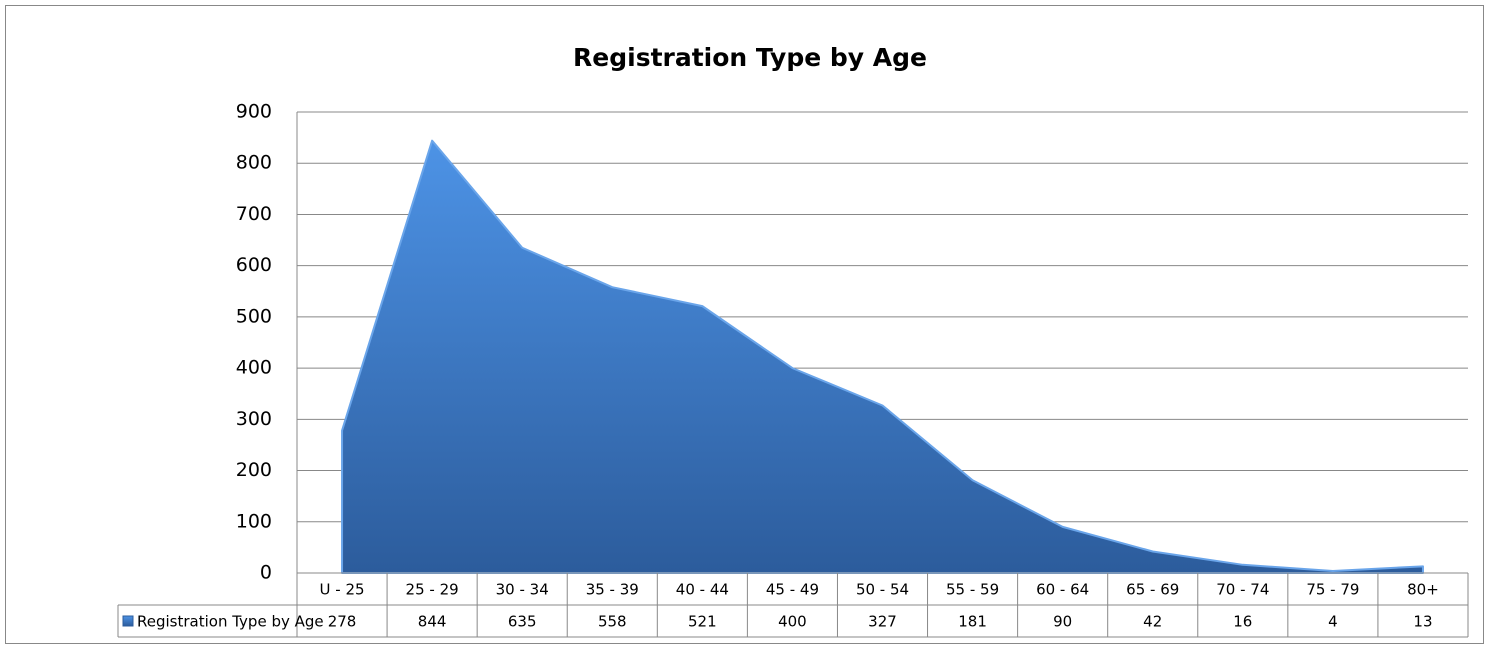 The height and width of the screenshot is (649, 1489). I want to click on x-tick-label: 75 - 79, so click(1332, 590).